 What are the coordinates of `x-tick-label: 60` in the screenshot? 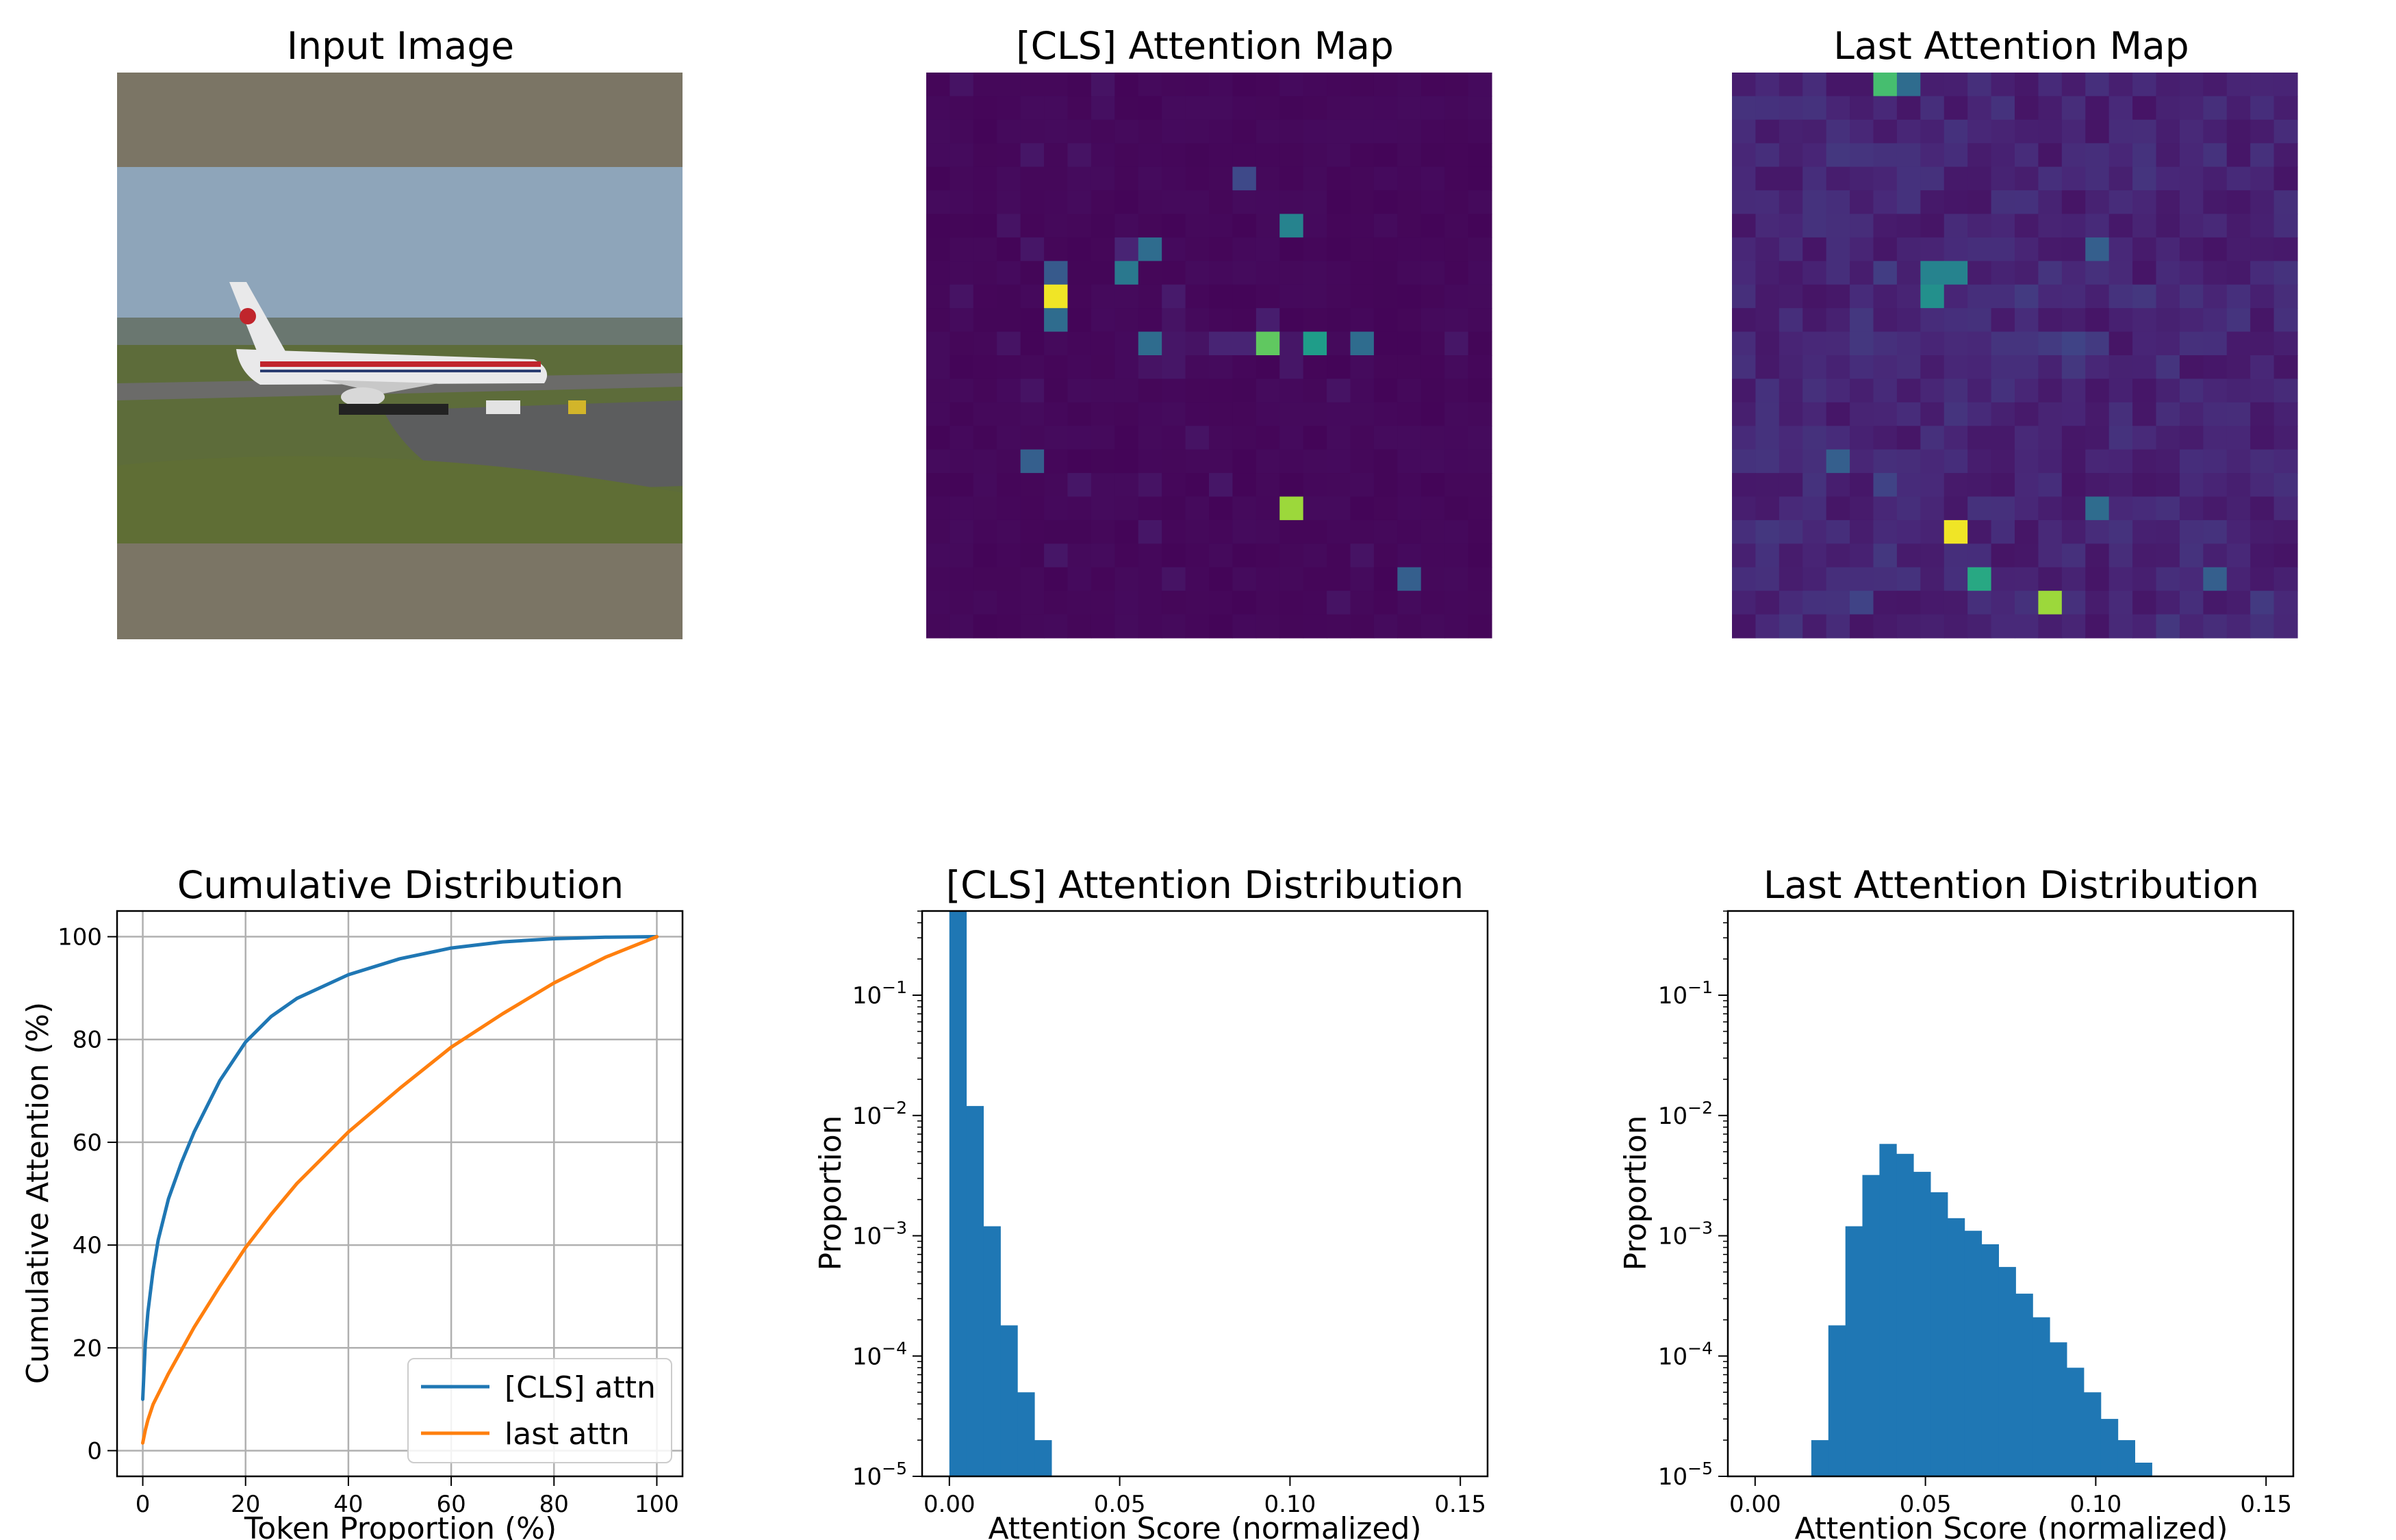 It's located at (451, 1504).